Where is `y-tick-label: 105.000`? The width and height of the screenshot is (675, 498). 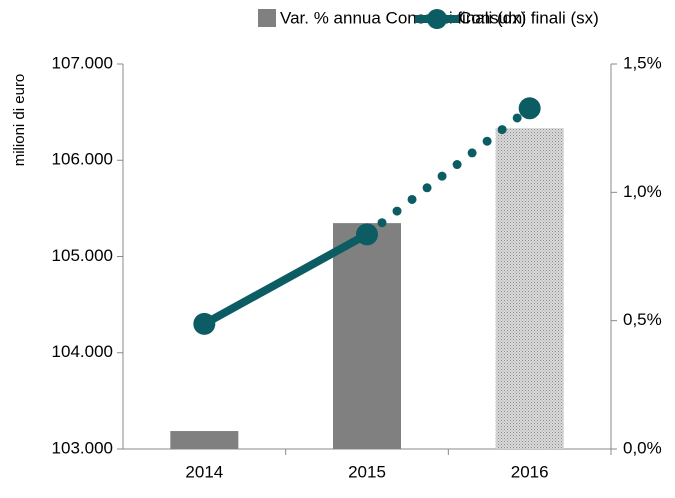 y-tick-label: 105.000 is located at coordinates (82, 255).